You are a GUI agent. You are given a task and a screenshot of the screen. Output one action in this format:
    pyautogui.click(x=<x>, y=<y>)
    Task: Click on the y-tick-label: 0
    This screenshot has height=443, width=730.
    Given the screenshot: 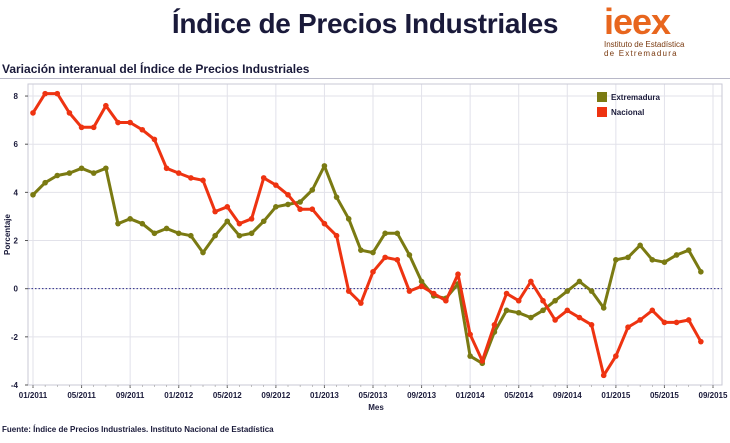 What is the action you would take?
    pyautogui.click(x=16, y=289)
    